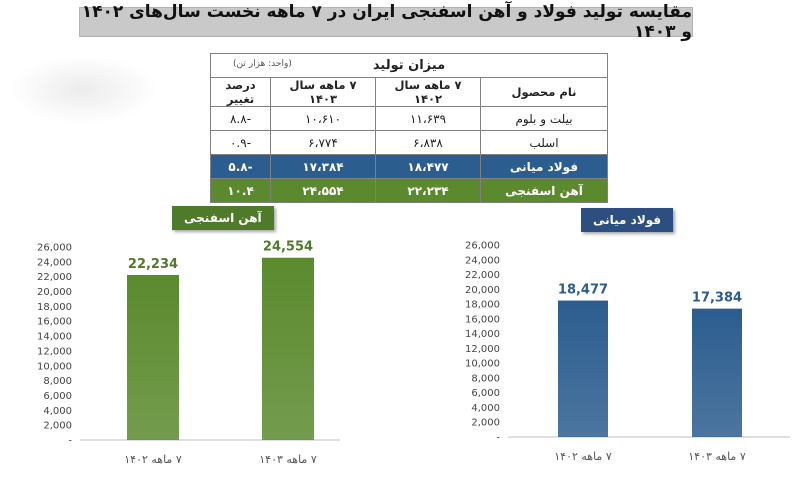 The width and height of the screenshot is (800, 482). I want to click on table-cell: ۲۲،۲۳۴, so click(428, 190).